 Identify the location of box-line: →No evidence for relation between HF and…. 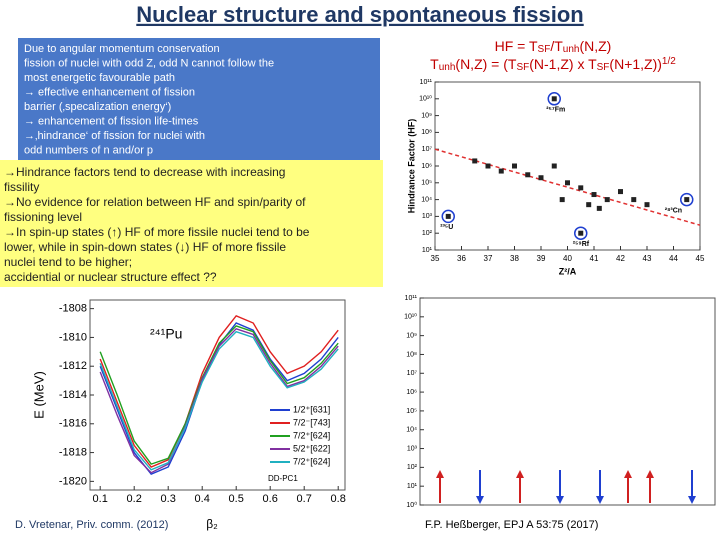
(155, 202).